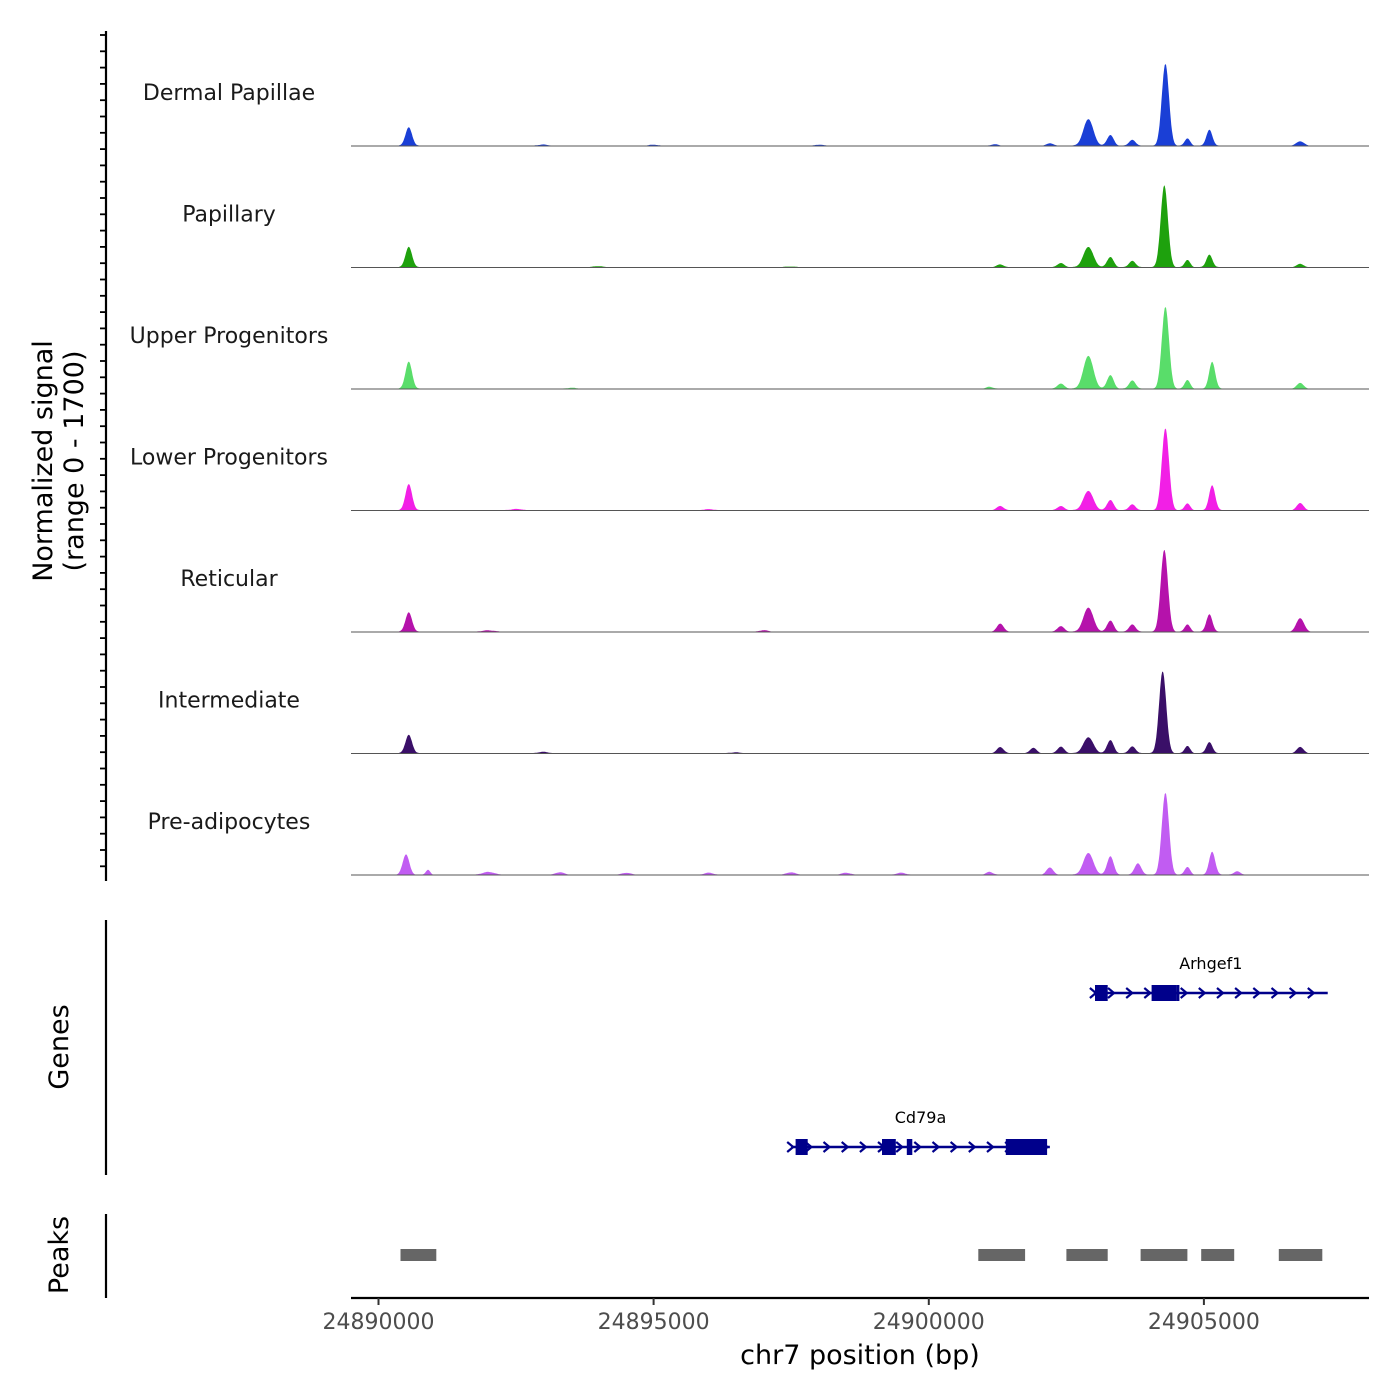 The image size is (1400, 1400). I want to click on x-tick-label: 24895000, so click(654, 1322).